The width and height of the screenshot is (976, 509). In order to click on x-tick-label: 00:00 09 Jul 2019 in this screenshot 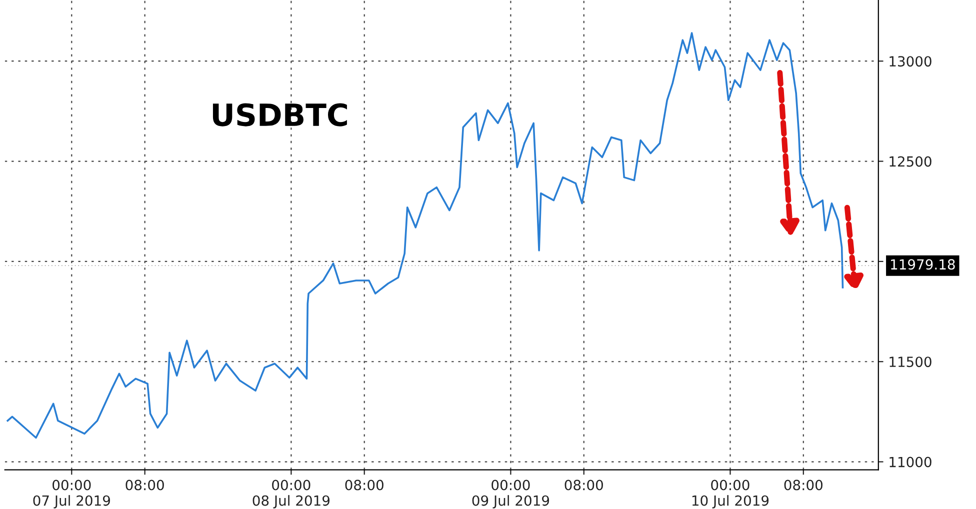, I will do `click(511, 494)`.